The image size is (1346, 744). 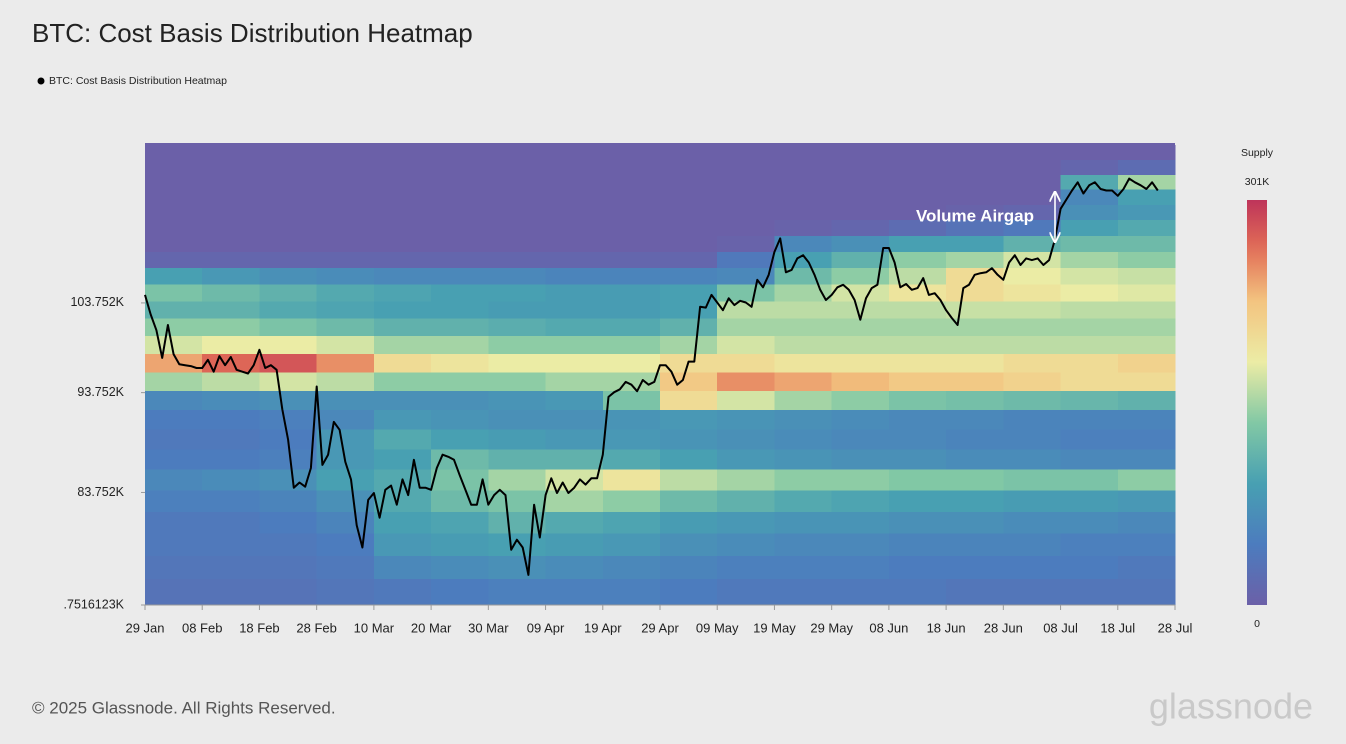 I want to click on y-tick-label: 93.752K, so click(x=100, y=392).